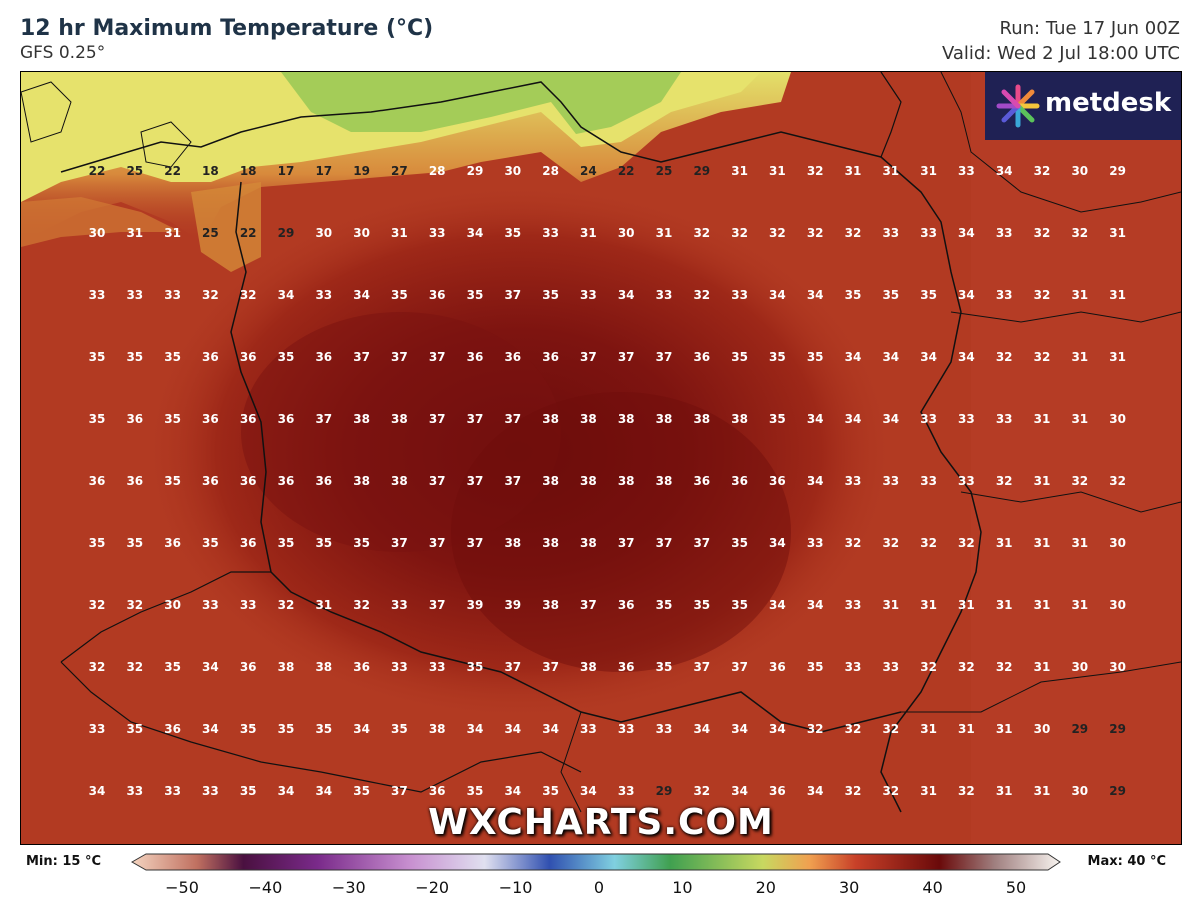 The height and width of the screenshot is (911, 1200). What do you see at coordinates (664, 791) in the screenshot?
I see `temperature-value: 29` at bounding box center [664, 791].